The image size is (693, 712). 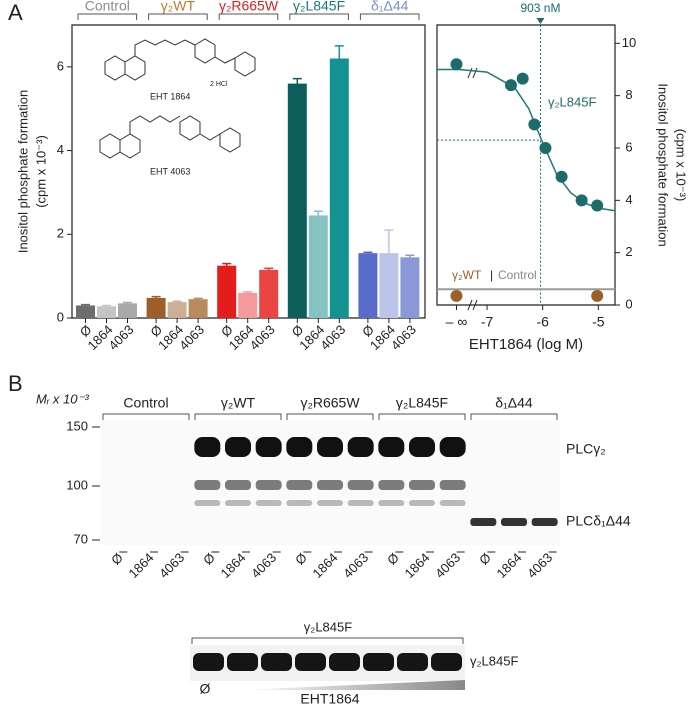 I want to click on legend-label: Control, so click(x=517, y=275).